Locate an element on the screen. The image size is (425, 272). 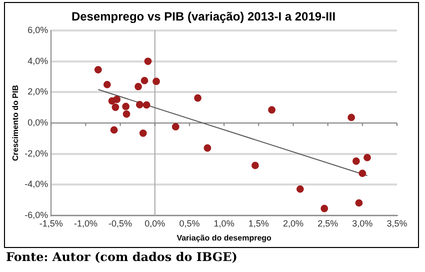
y-axis-title: Crescimento do PIB is located at coordinates (15, 123).